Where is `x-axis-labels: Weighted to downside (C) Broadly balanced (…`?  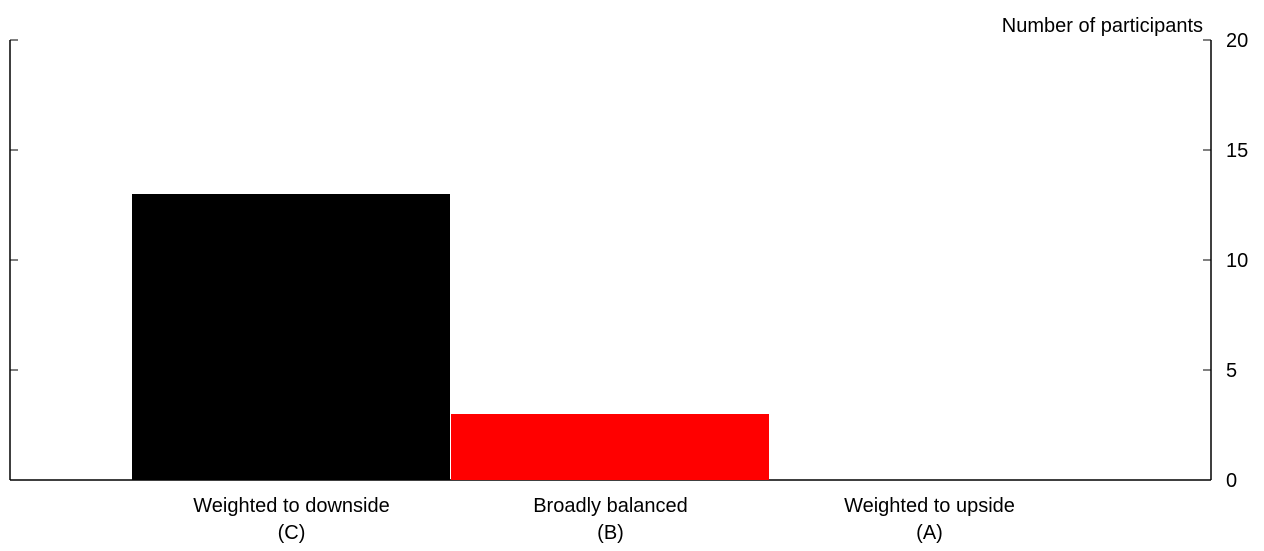 x-axis-labels: Weighted to downside (C) Broadly balanced (… is located at coordinates (604, 519).